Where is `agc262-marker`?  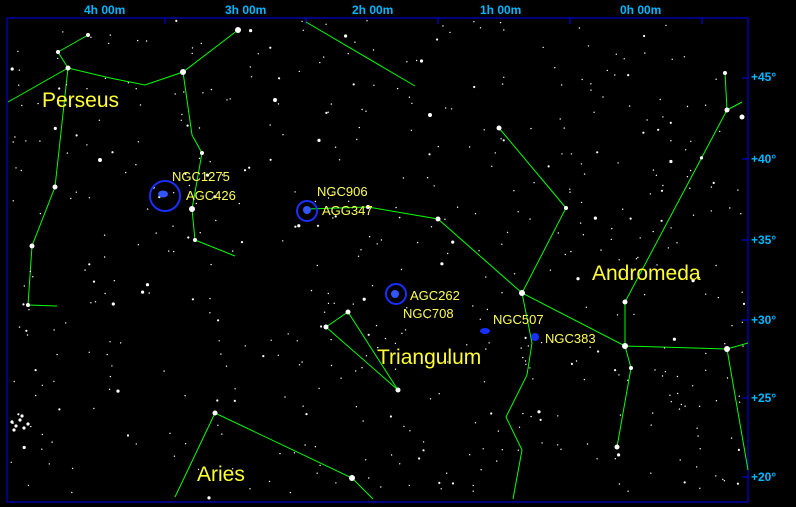 agc262-marker is located at coordinates (396, 294).